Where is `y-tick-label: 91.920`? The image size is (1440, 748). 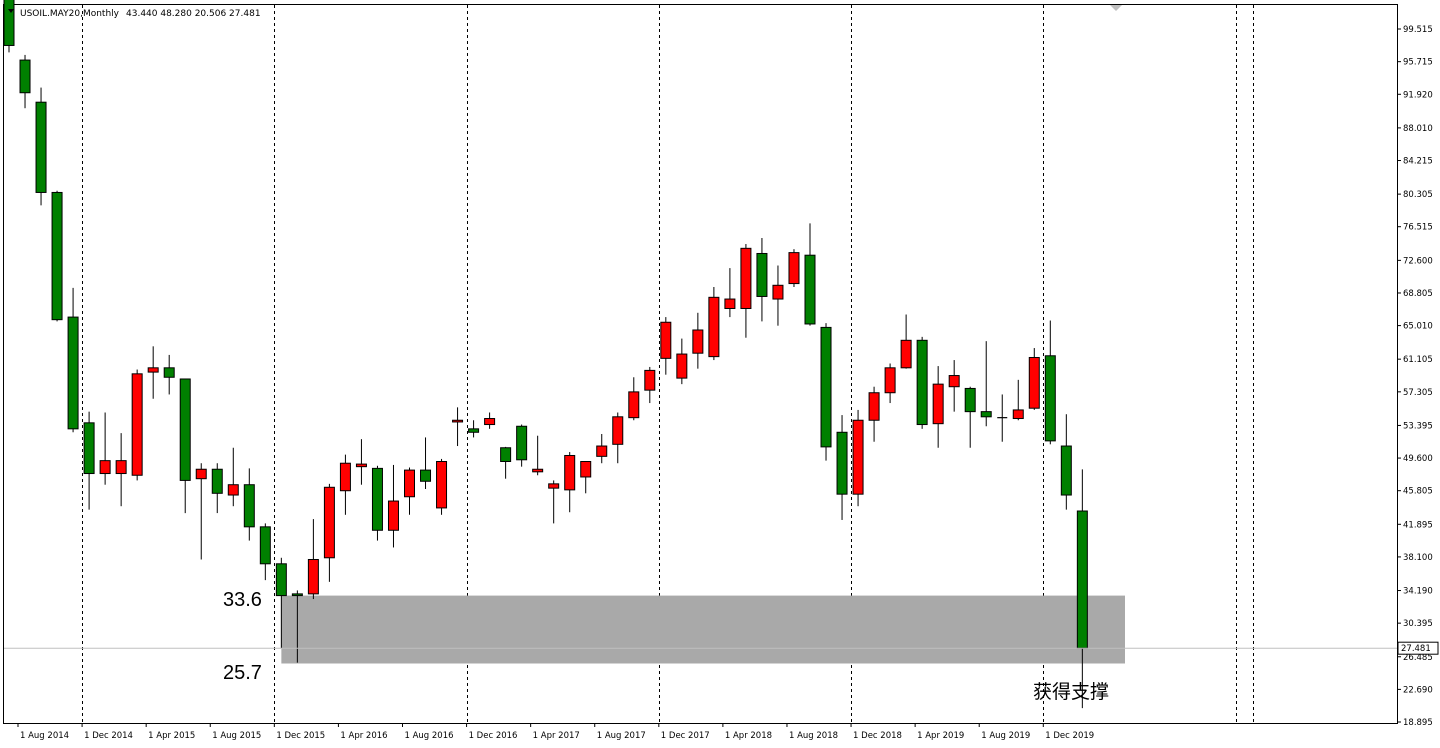
y-tick-label: 91.920 is located at coordinates (1418, 95).